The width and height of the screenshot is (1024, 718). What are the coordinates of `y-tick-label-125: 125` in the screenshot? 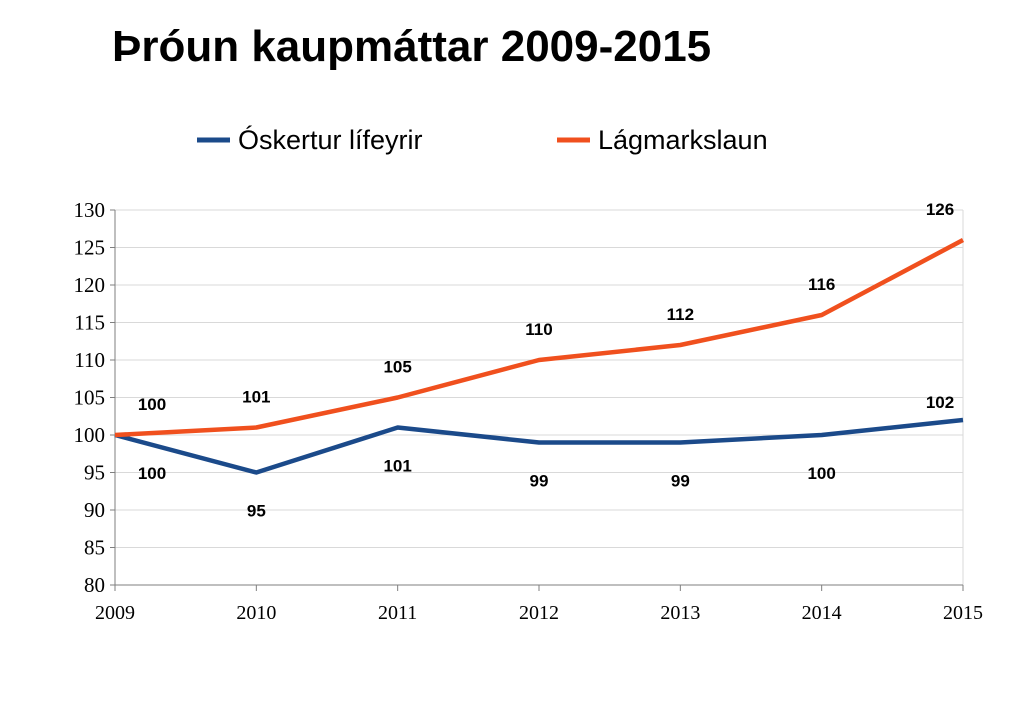 It's located at (90, 248).